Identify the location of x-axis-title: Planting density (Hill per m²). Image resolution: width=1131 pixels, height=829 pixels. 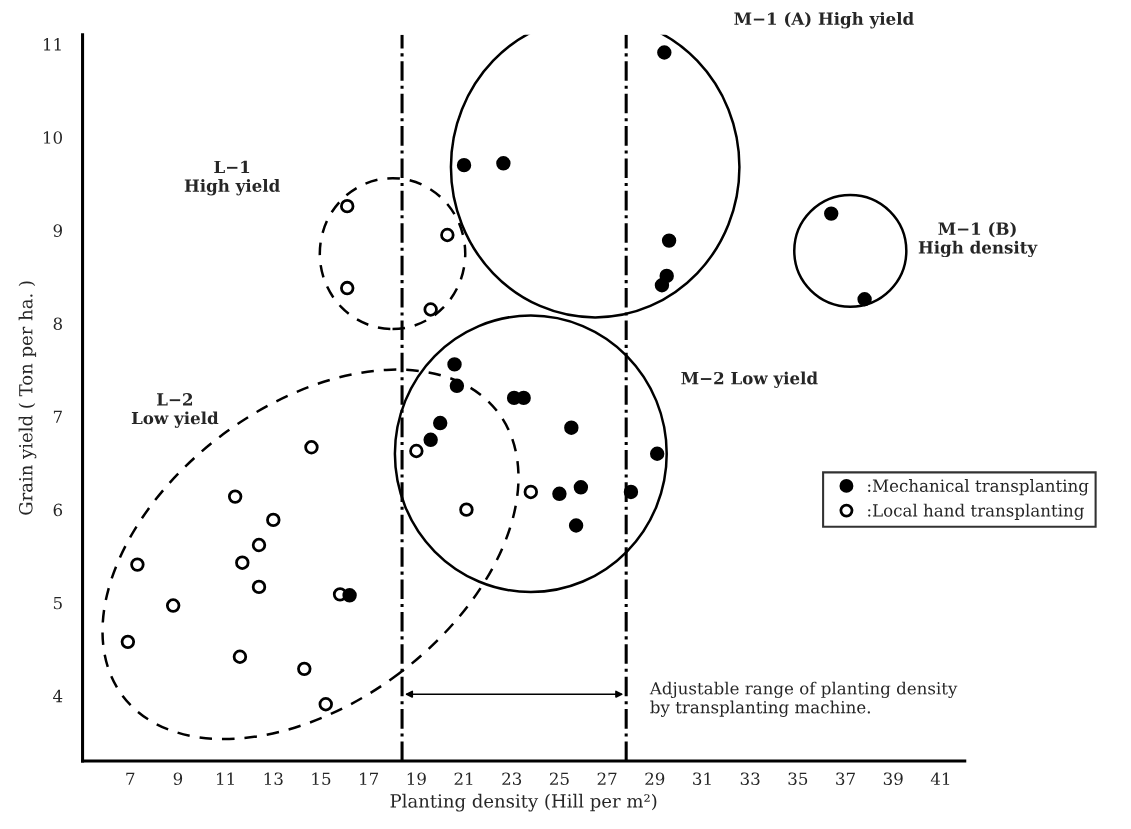
(523, 802).